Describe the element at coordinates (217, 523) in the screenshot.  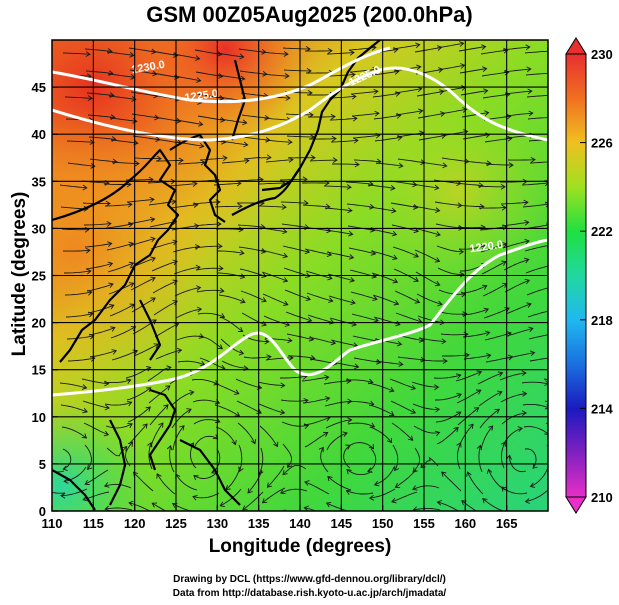
I see `x-tick-label: 130` at that location.